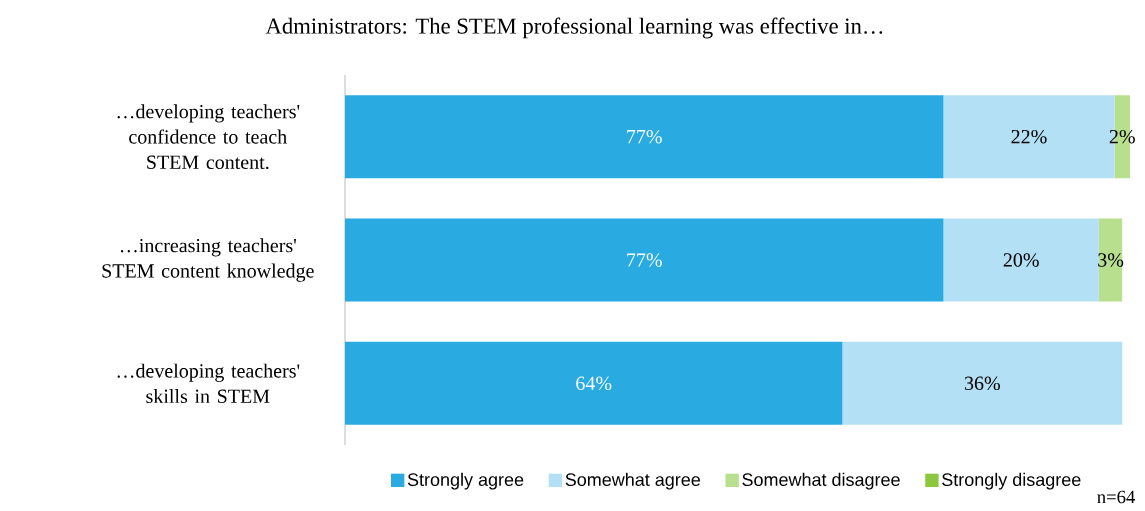  What do you see at coordinates (465, 481) in the screenshot?
I see `legend-label: Strongly agree` at bounding box center [465, 481].